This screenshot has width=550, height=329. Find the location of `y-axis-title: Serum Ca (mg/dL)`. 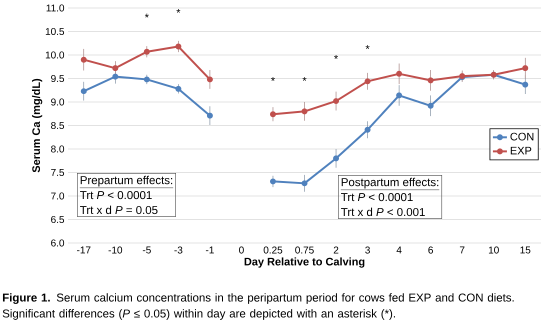

y-axis-title: Serum Ca (mg/dL) is located at coordinates (37, 125).